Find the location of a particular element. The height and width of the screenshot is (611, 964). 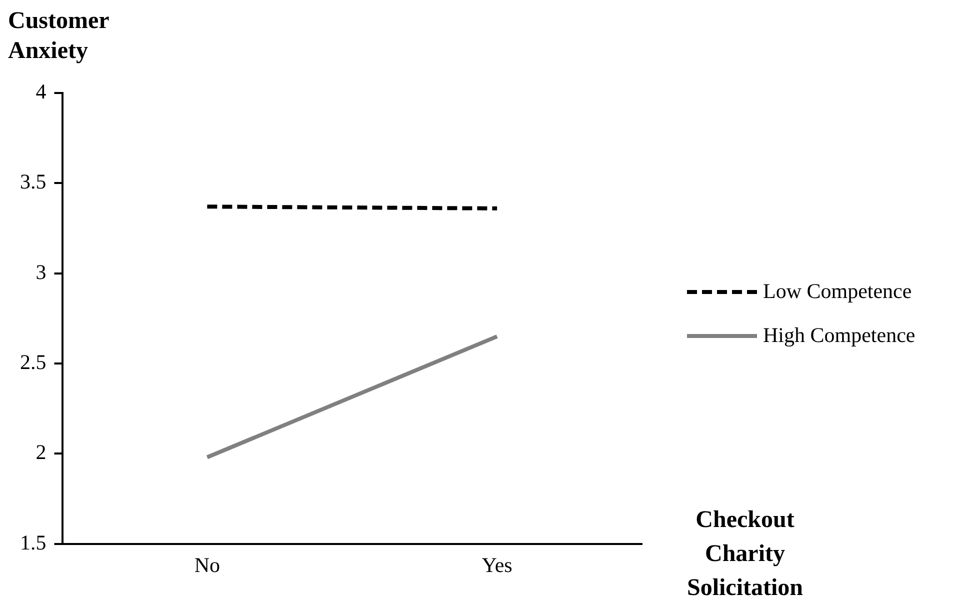

x-axis-title: Checkout Charity Solicitation is located at coordinates (745, 554).